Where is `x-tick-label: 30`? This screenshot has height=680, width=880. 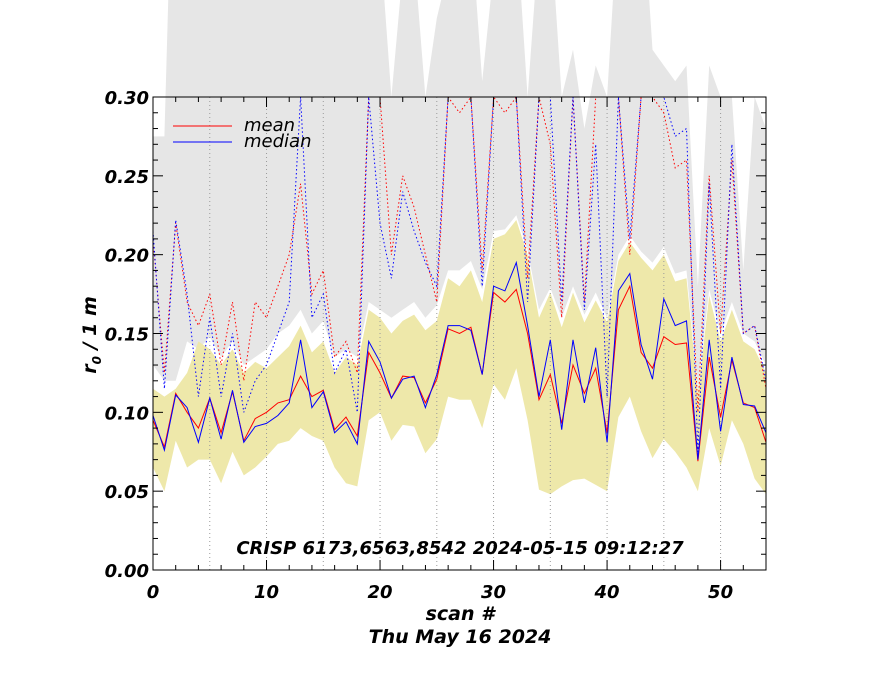 x-tick-label: 30 is located at coordinates (493, 592).